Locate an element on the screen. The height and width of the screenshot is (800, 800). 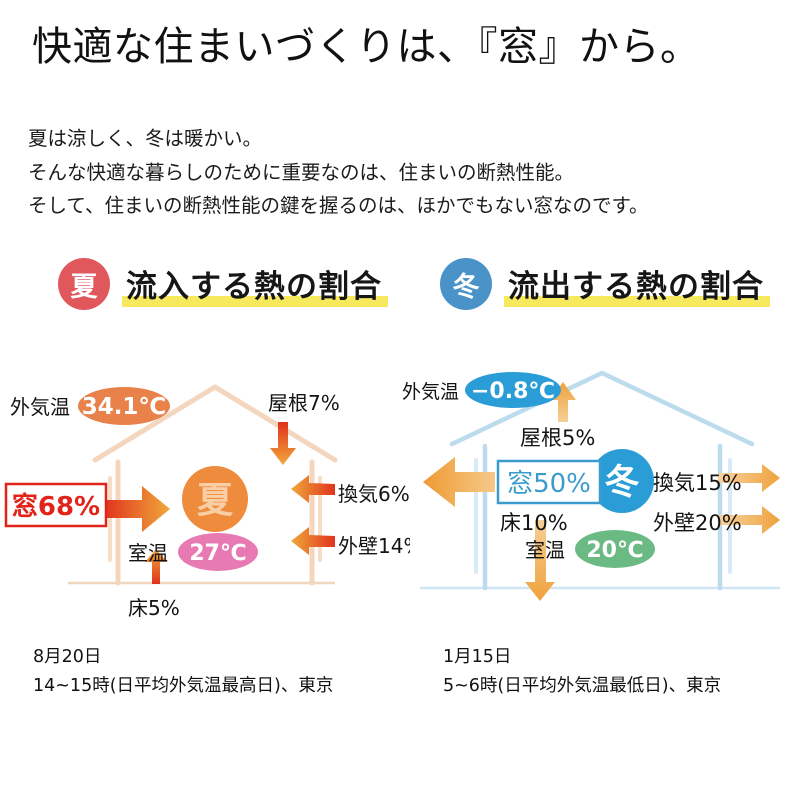
outdoor-temp-summer: 34.1℃ is located at coordinates (124, 406).